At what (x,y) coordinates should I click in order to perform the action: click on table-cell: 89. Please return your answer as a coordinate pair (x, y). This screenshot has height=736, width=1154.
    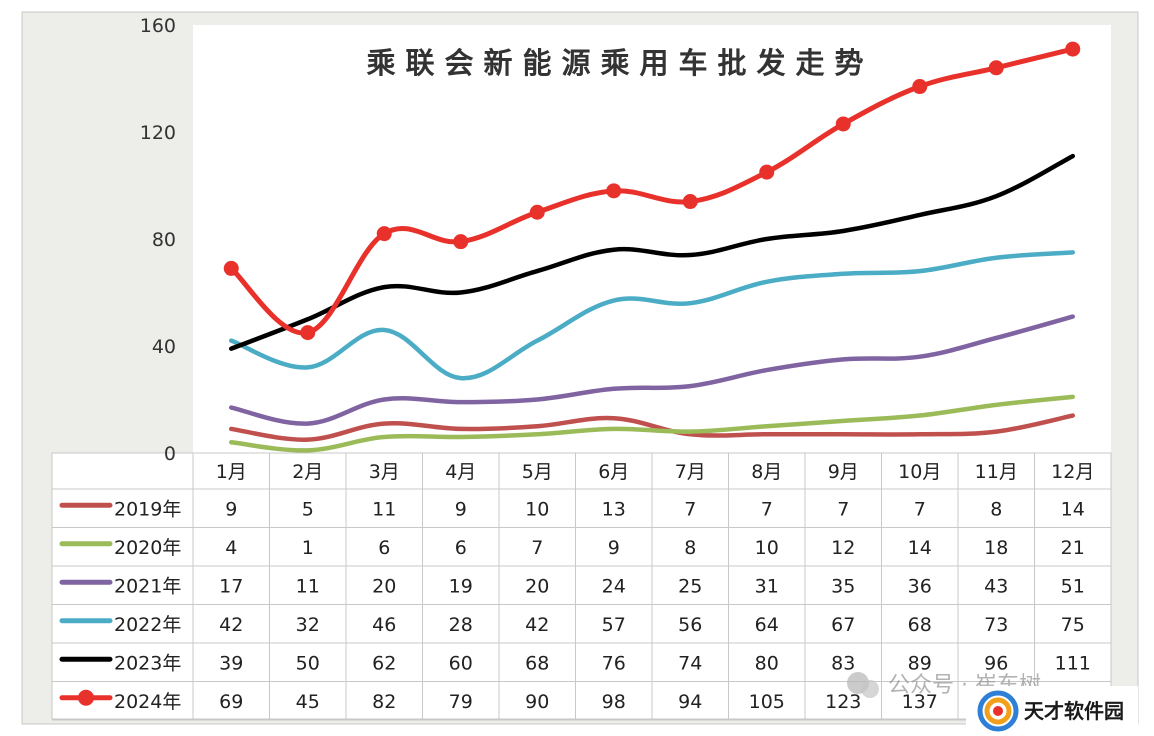
    Looking at the image, I should click on (920, 663).